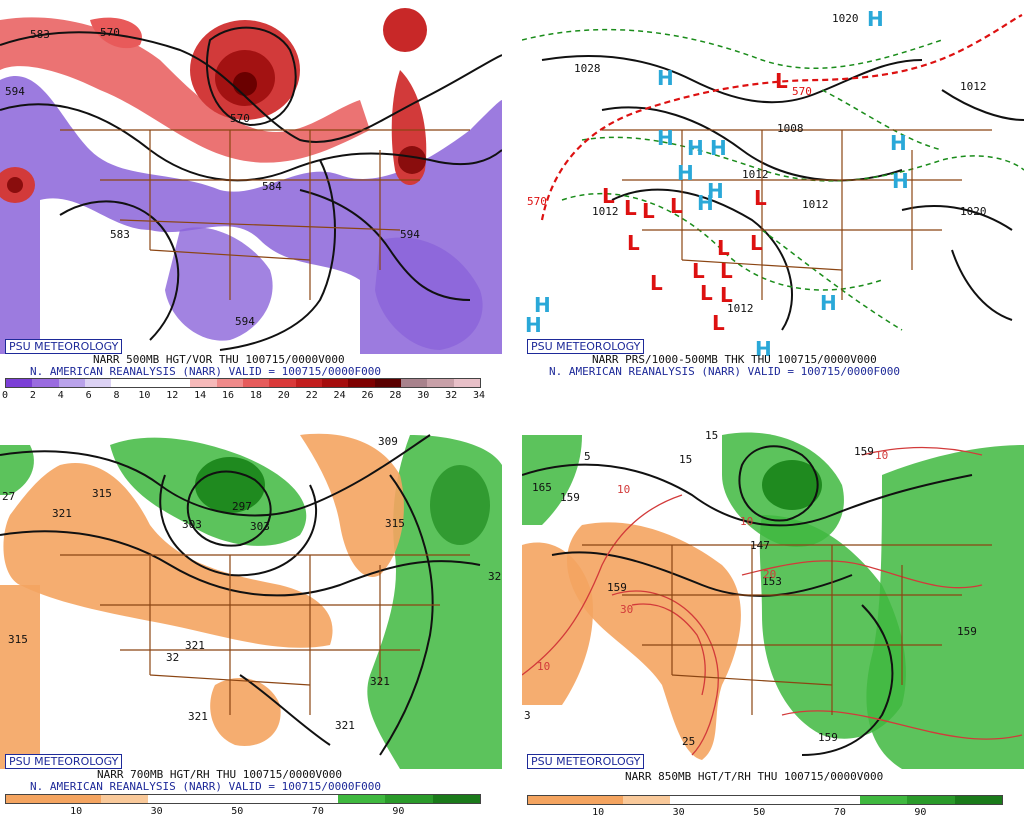  What do you see at coordinates (754, 776) in the screenshot?
I see `caption-line-1: NARR 850MB HGT/T/RH THU 100715/0000V000` at bounding box center [754, 776].